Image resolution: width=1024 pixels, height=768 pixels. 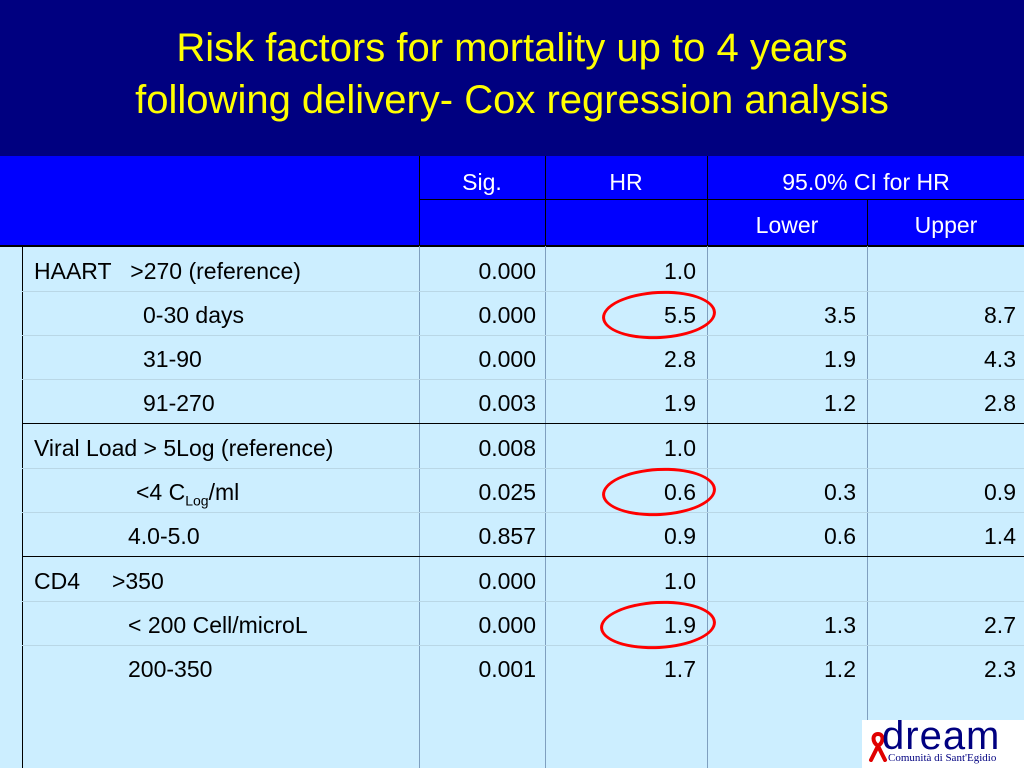 I want to click on table-cell-lower: 3.5, so click(x=840, y=315).